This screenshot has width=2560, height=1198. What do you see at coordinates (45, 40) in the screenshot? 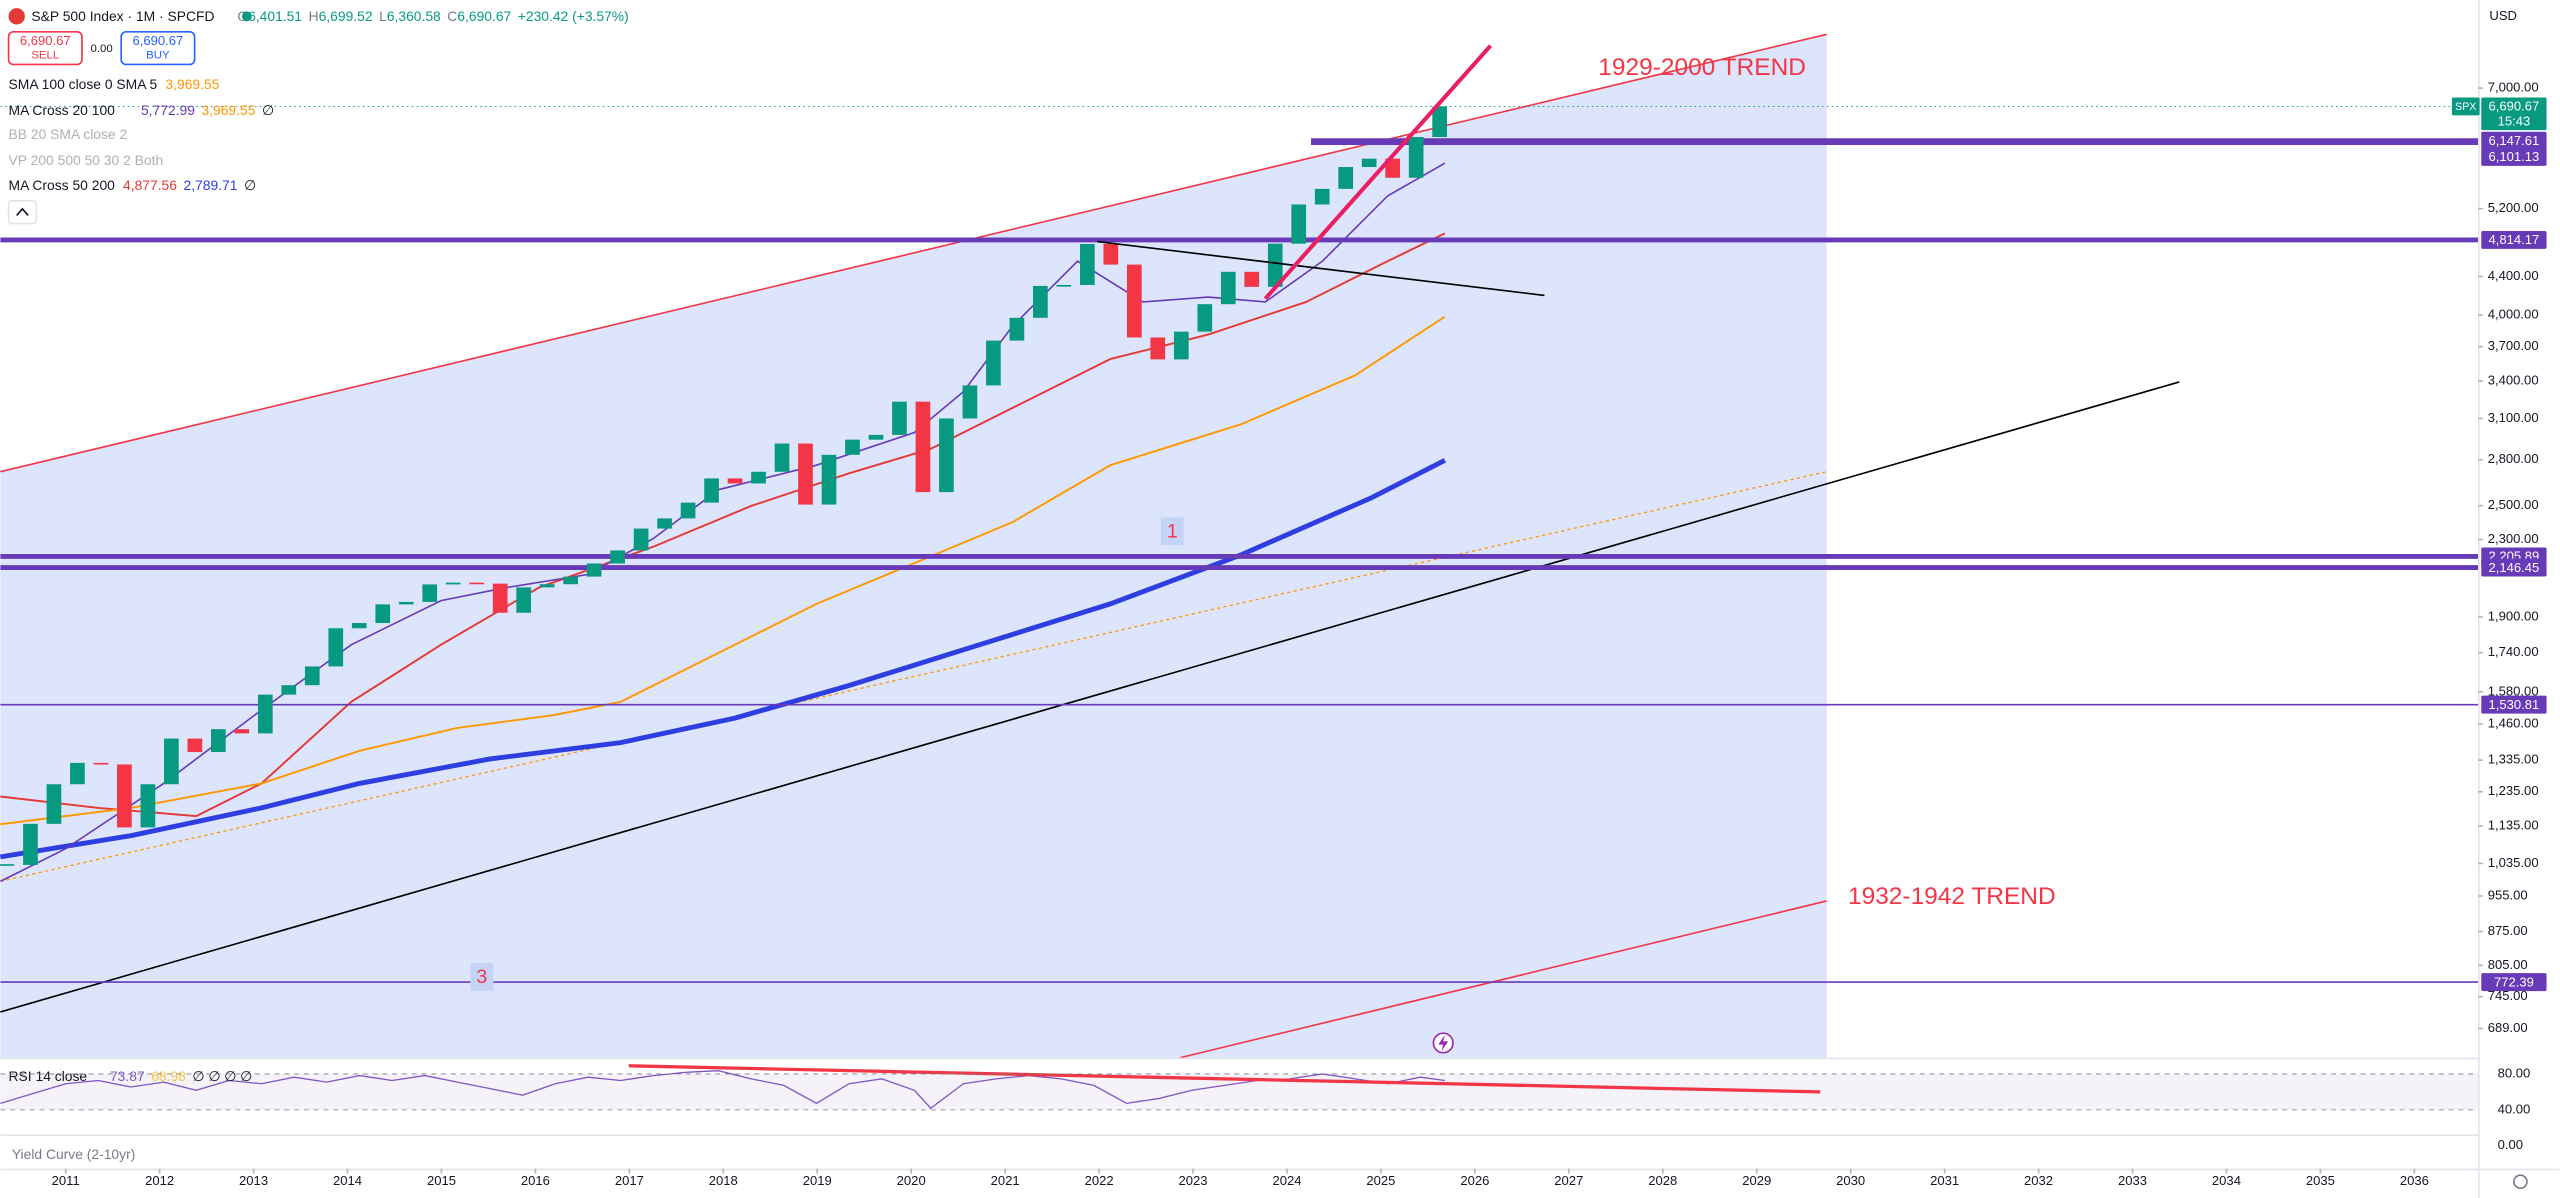
I see `sell-price: 6,690.67` at bounding box center [45, 40].